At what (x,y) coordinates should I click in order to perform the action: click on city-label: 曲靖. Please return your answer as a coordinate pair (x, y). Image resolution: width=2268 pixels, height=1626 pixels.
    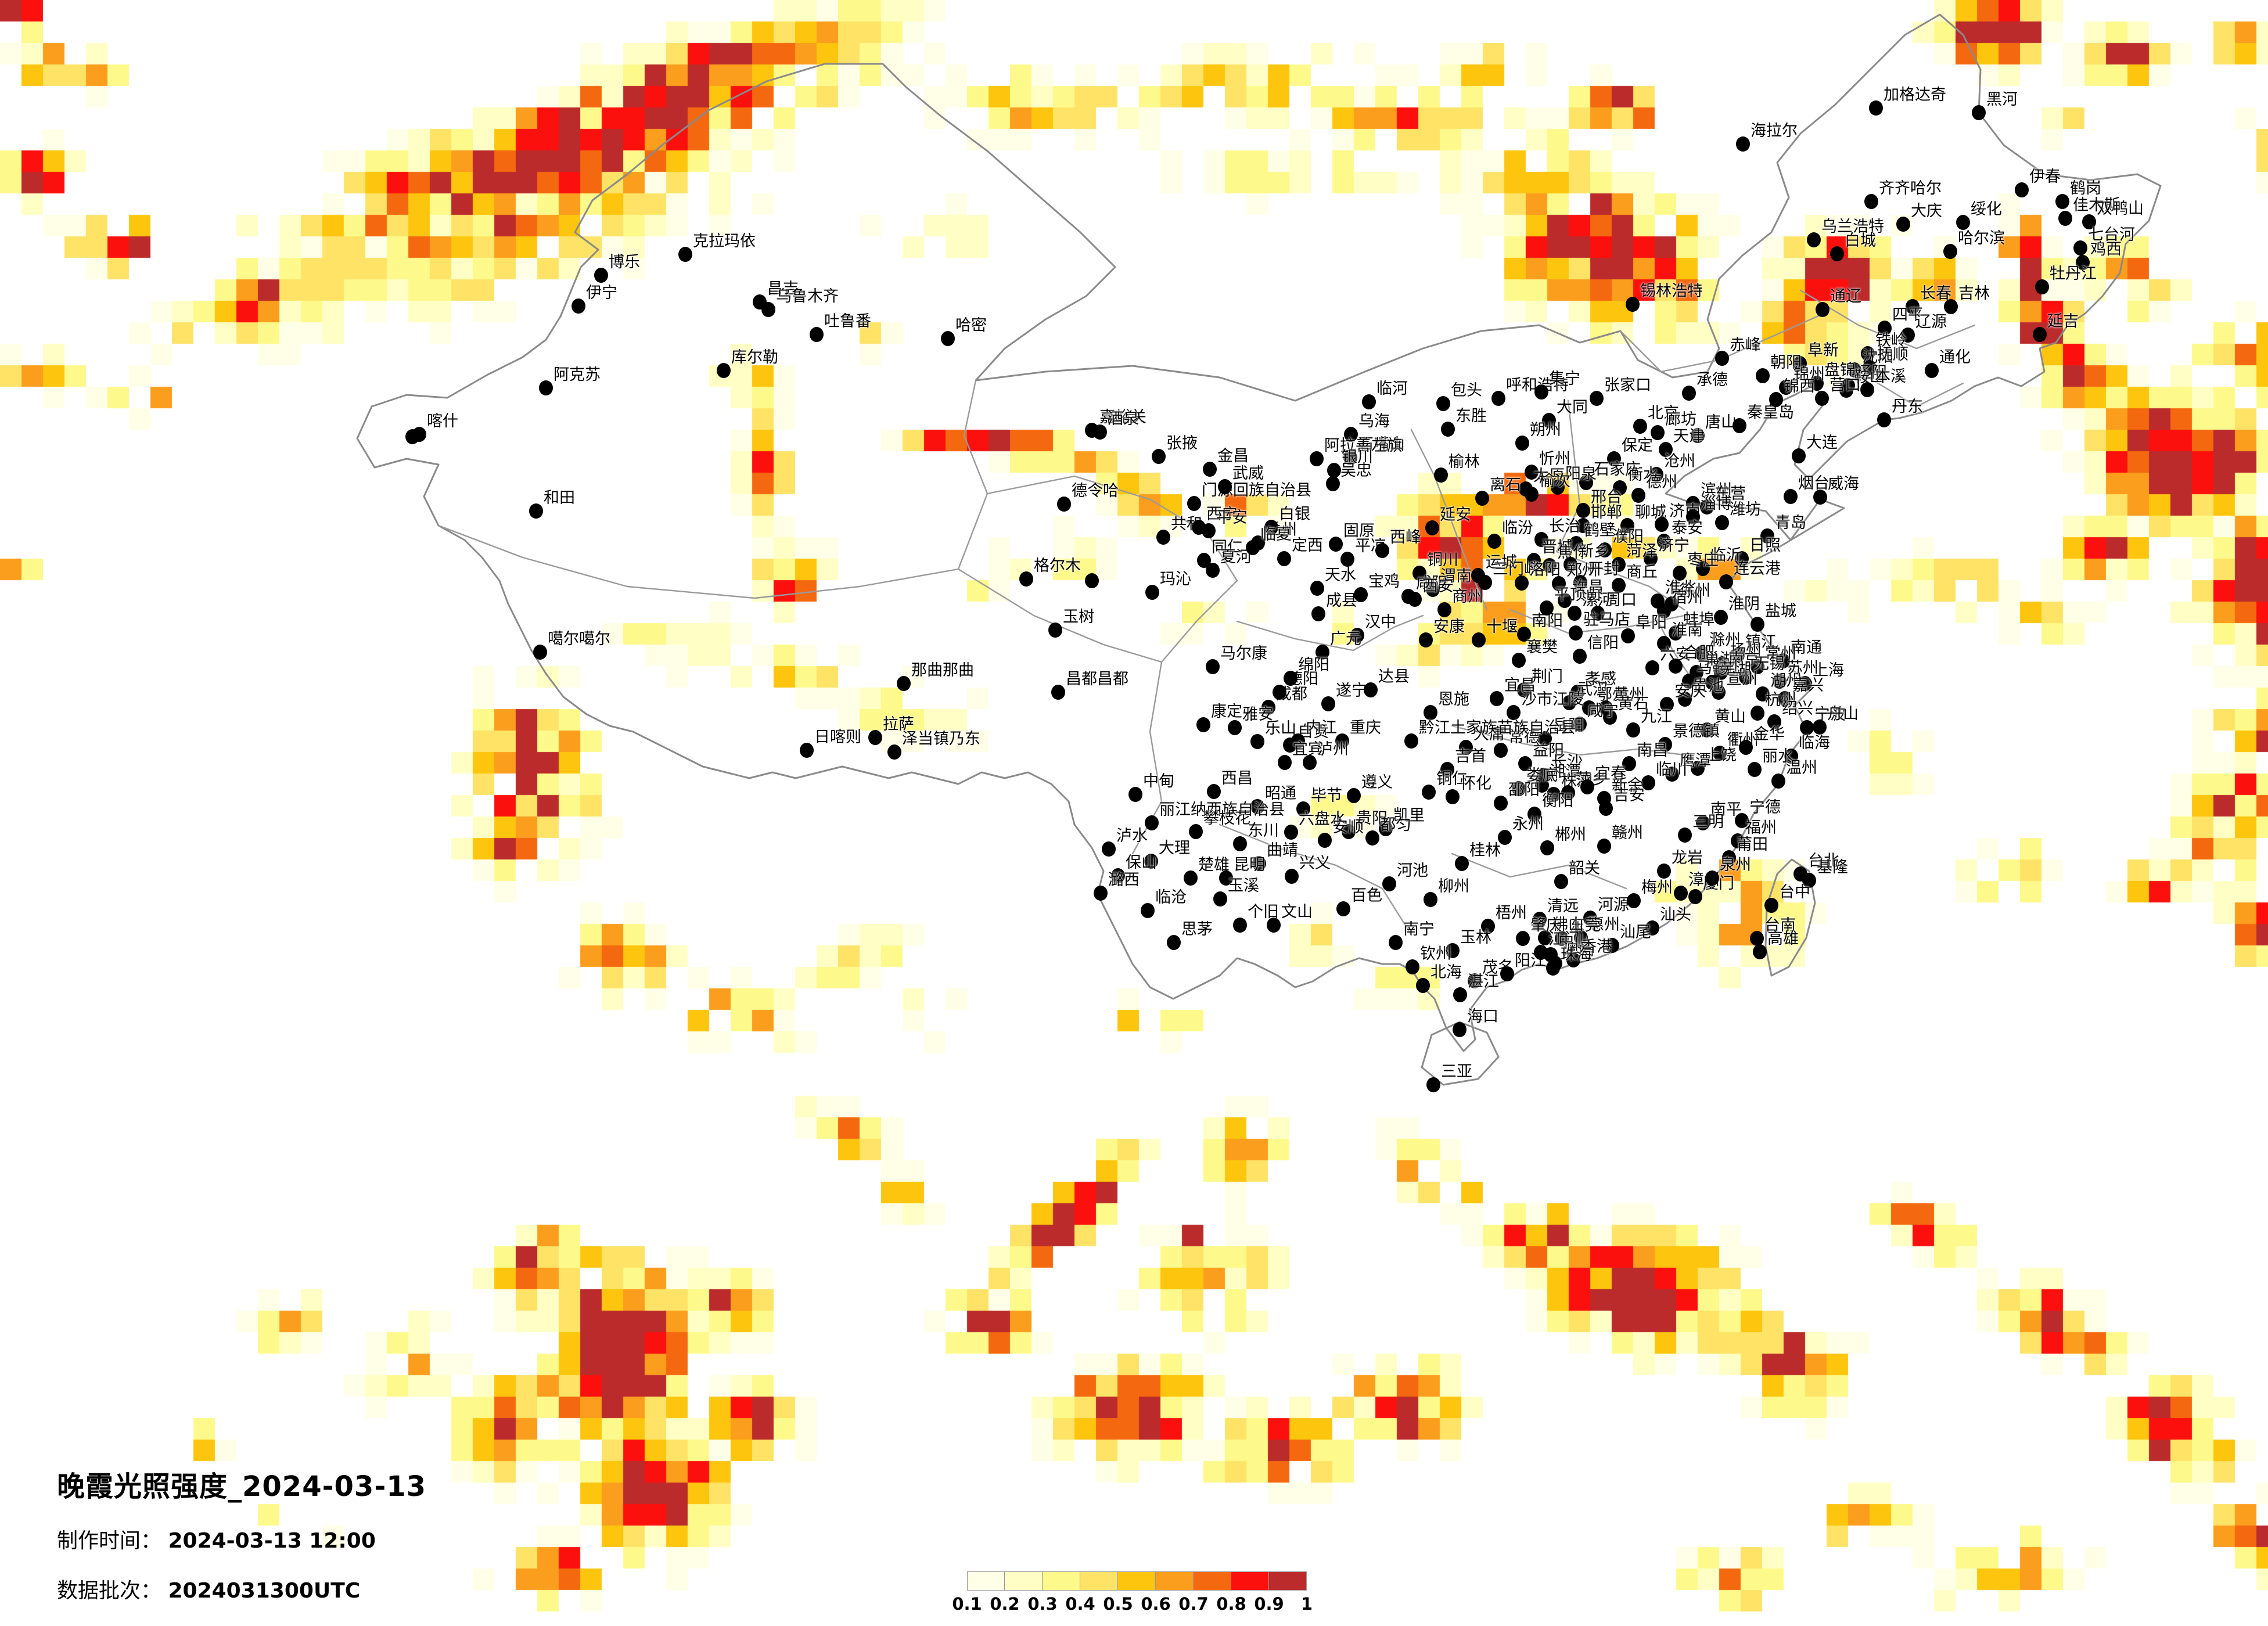
    Looking at the image, I should click on (1282, 850).